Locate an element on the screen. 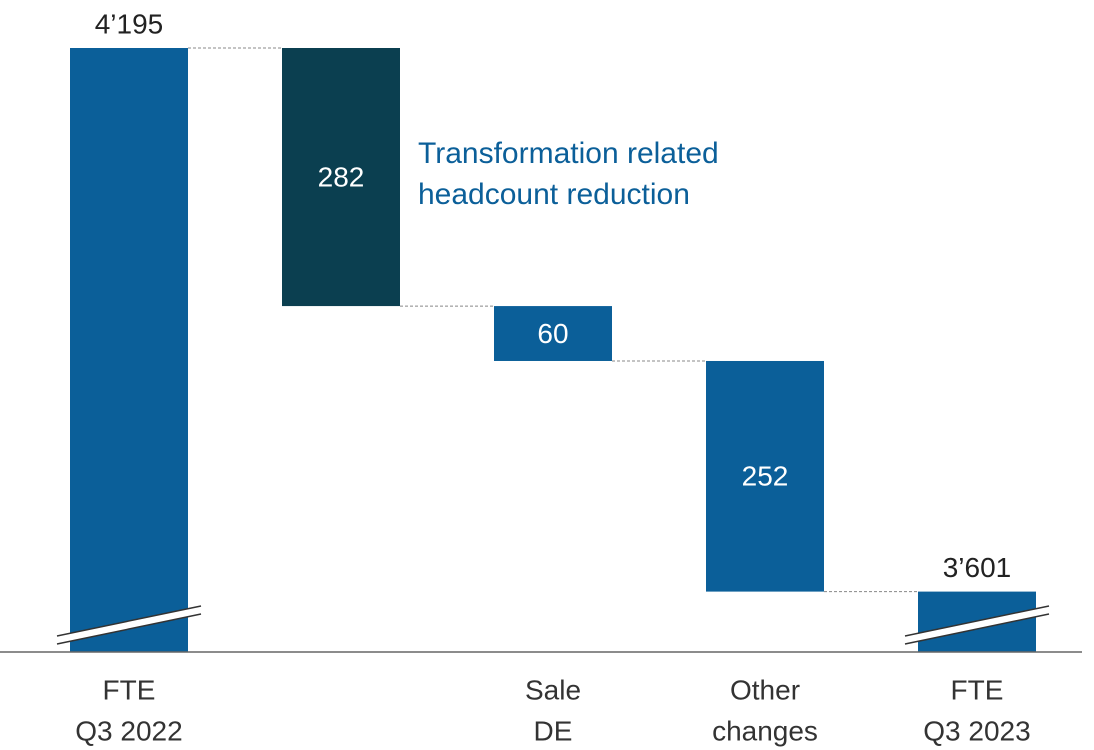  annotation: headcount reduction is located at coordinates (554, 194).